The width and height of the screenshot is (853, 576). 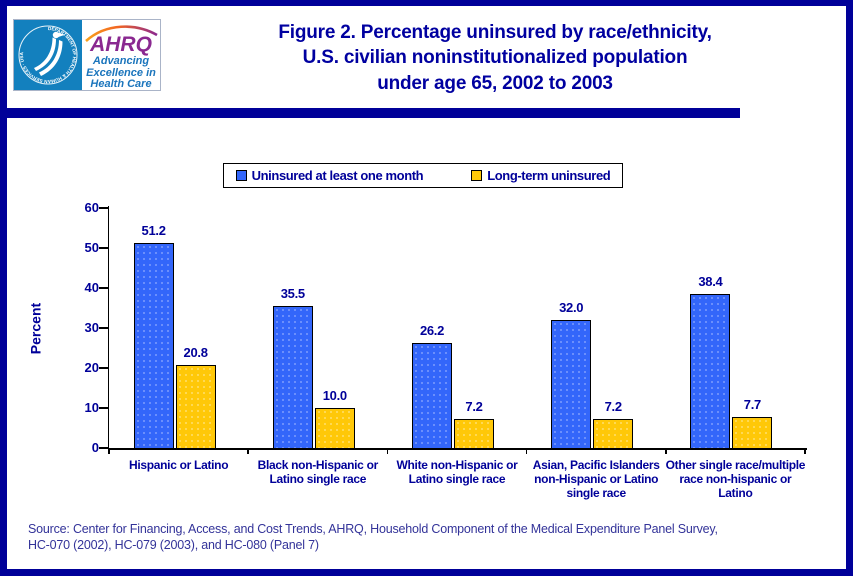 I want to click on category-label: White non-Hispanic or Latino single race, so click(x=457, y=472).